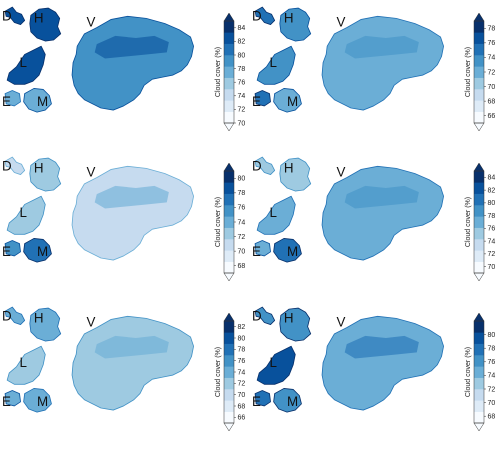 Image resolution: width=500 pixels, height=456 pixels. I want to click on map-2: D H L E M V, so click(348, 59).